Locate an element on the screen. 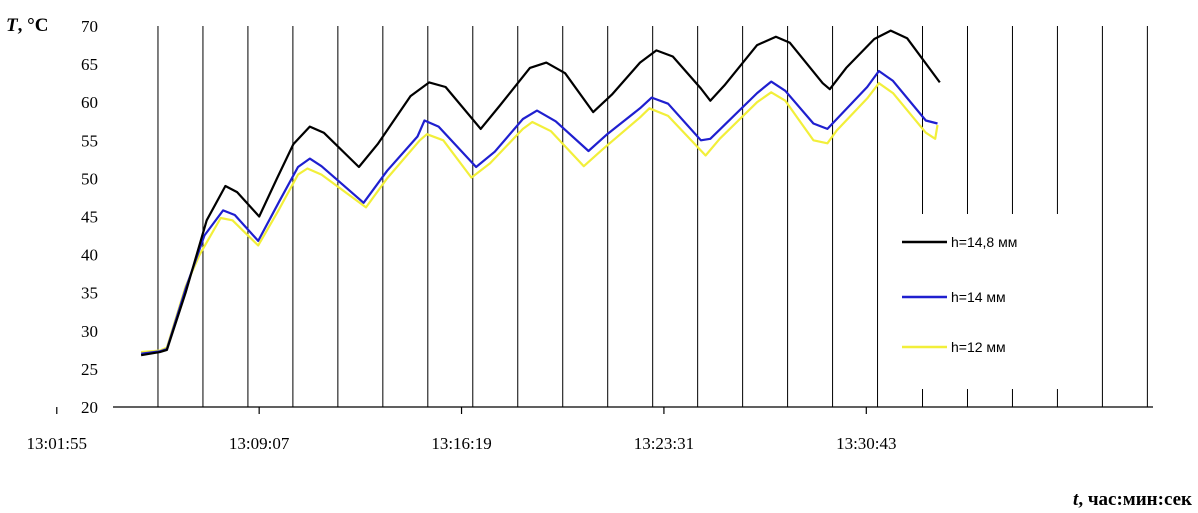 This screenshot has width=1198, height=513. y-axis-ticks: 20 25 30 35 40 45 50 55 60 65 70 is located at coordinates (89, 217).